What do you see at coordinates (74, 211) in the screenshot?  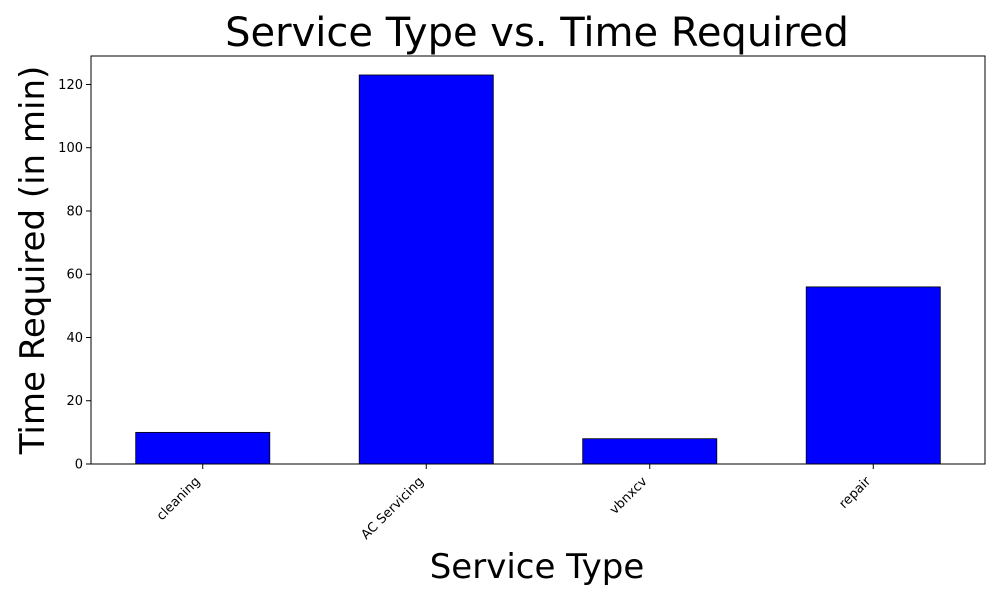 I see `y-tick-label: 80` at bounding box center [74, 211].